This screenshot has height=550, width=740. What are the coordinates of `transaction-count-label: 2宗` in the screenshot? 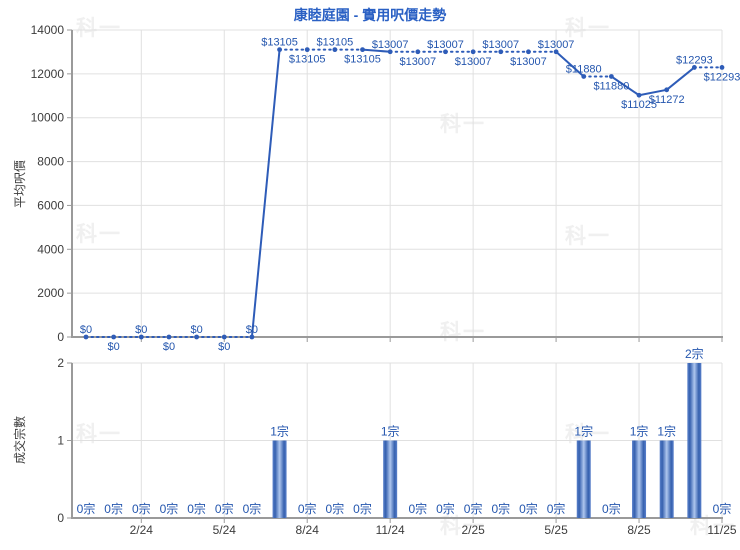 It's located at (694, 353).